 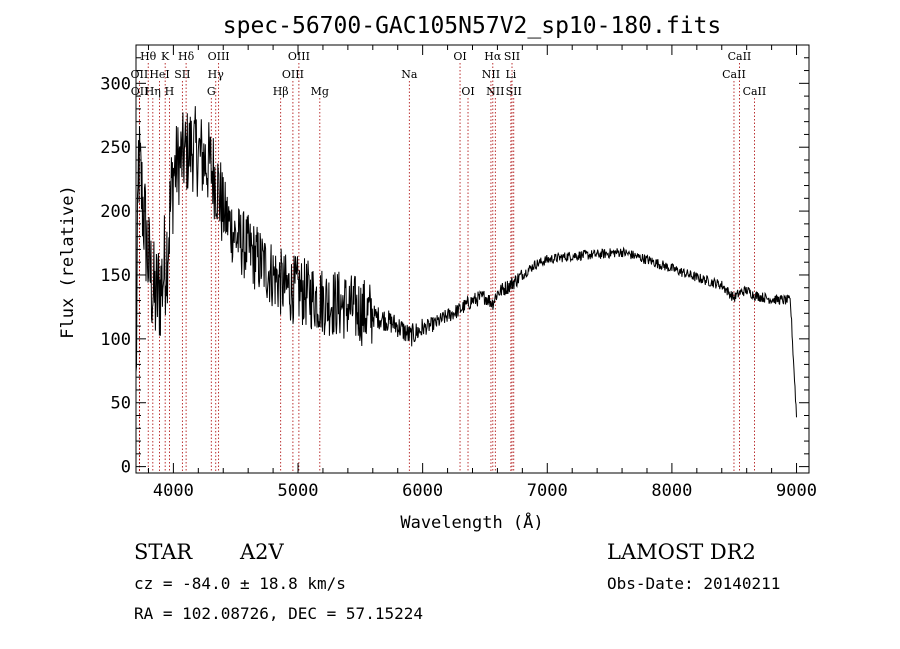 I want to click on spectral-line-label: Hθ, so click(x=148, y=56).